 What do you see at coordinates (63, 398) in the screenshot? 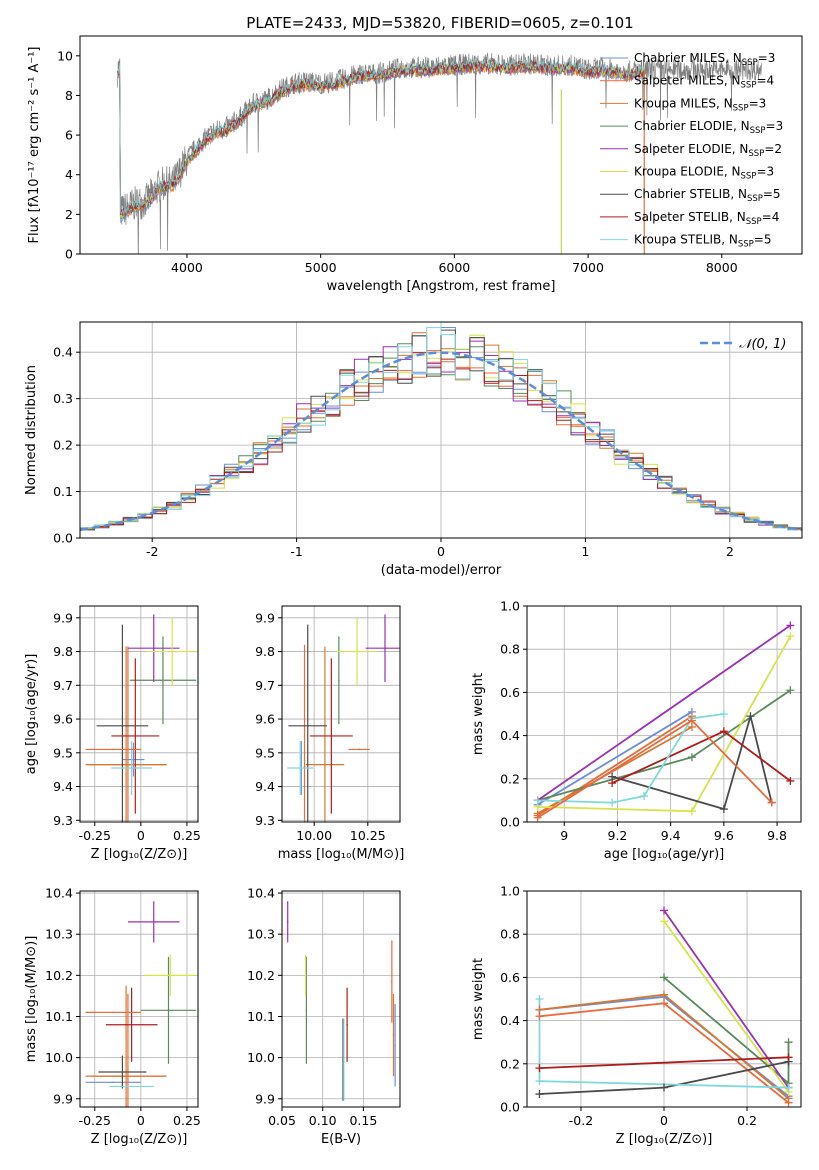
I see `y-tick-label: 0.3` at bounding box center [63, 398].